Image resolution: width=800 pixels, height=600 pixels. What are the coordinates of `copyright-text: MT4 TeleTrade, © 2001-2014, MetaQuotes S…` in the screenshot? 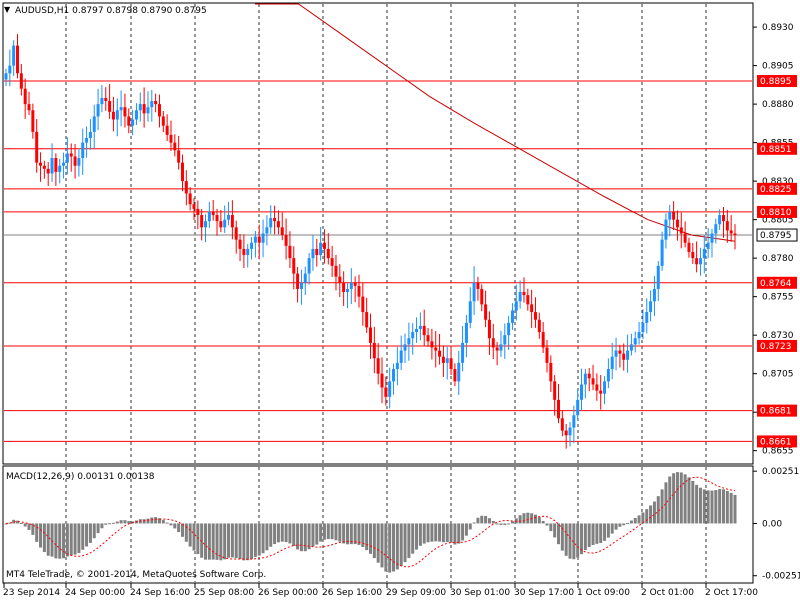 It's located at (136, 575).